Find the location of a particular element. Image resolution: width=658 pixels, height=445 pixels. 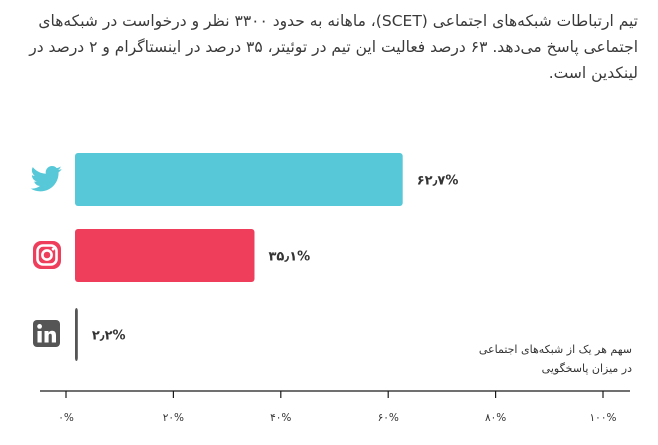

x-tick-label: ۸۰% is located at coordinates (495, 418).